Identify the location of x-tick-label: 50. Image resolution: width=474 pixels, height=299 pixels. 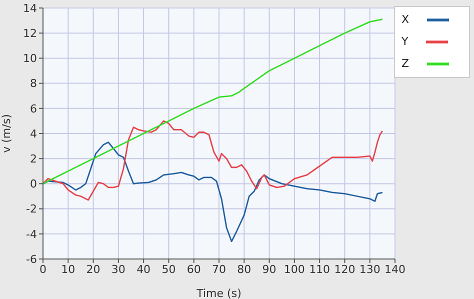
(169, 269).